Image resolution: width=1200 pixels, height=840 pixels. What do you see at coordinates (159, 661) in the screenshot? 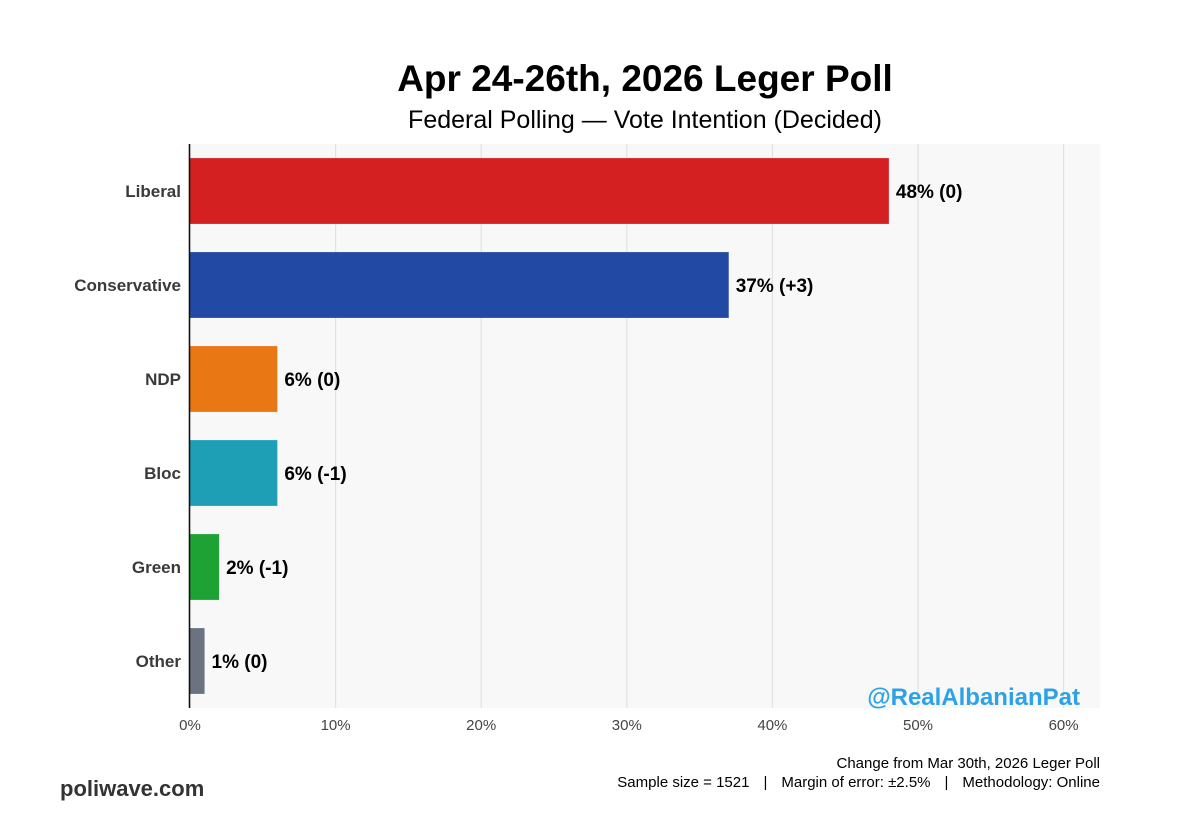
I see `category-label: Other` at bounding box center [159, 661].